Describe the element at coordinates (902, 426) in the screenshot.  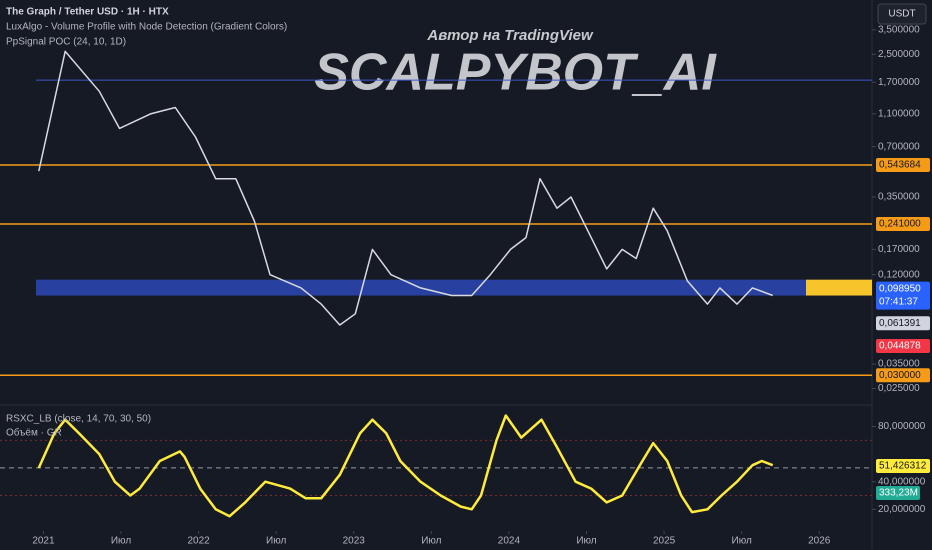
I see `y-tick-label: 80,000000` at that location.